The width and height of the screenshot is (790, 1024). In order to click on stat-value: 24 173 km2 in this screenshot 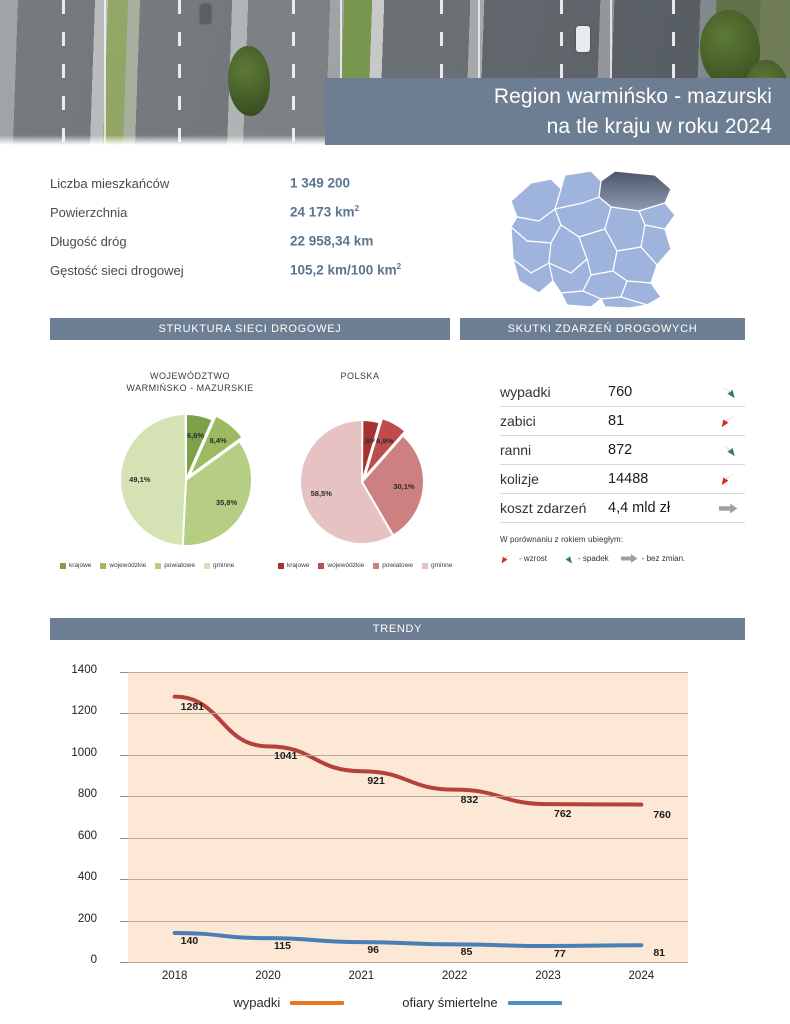, I will do `click(325, 212)`.